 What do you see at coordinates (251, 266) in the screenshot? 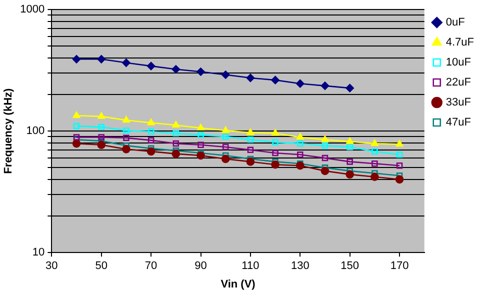
I see `x-tick-label: 110` at bounding box center [251, 266].